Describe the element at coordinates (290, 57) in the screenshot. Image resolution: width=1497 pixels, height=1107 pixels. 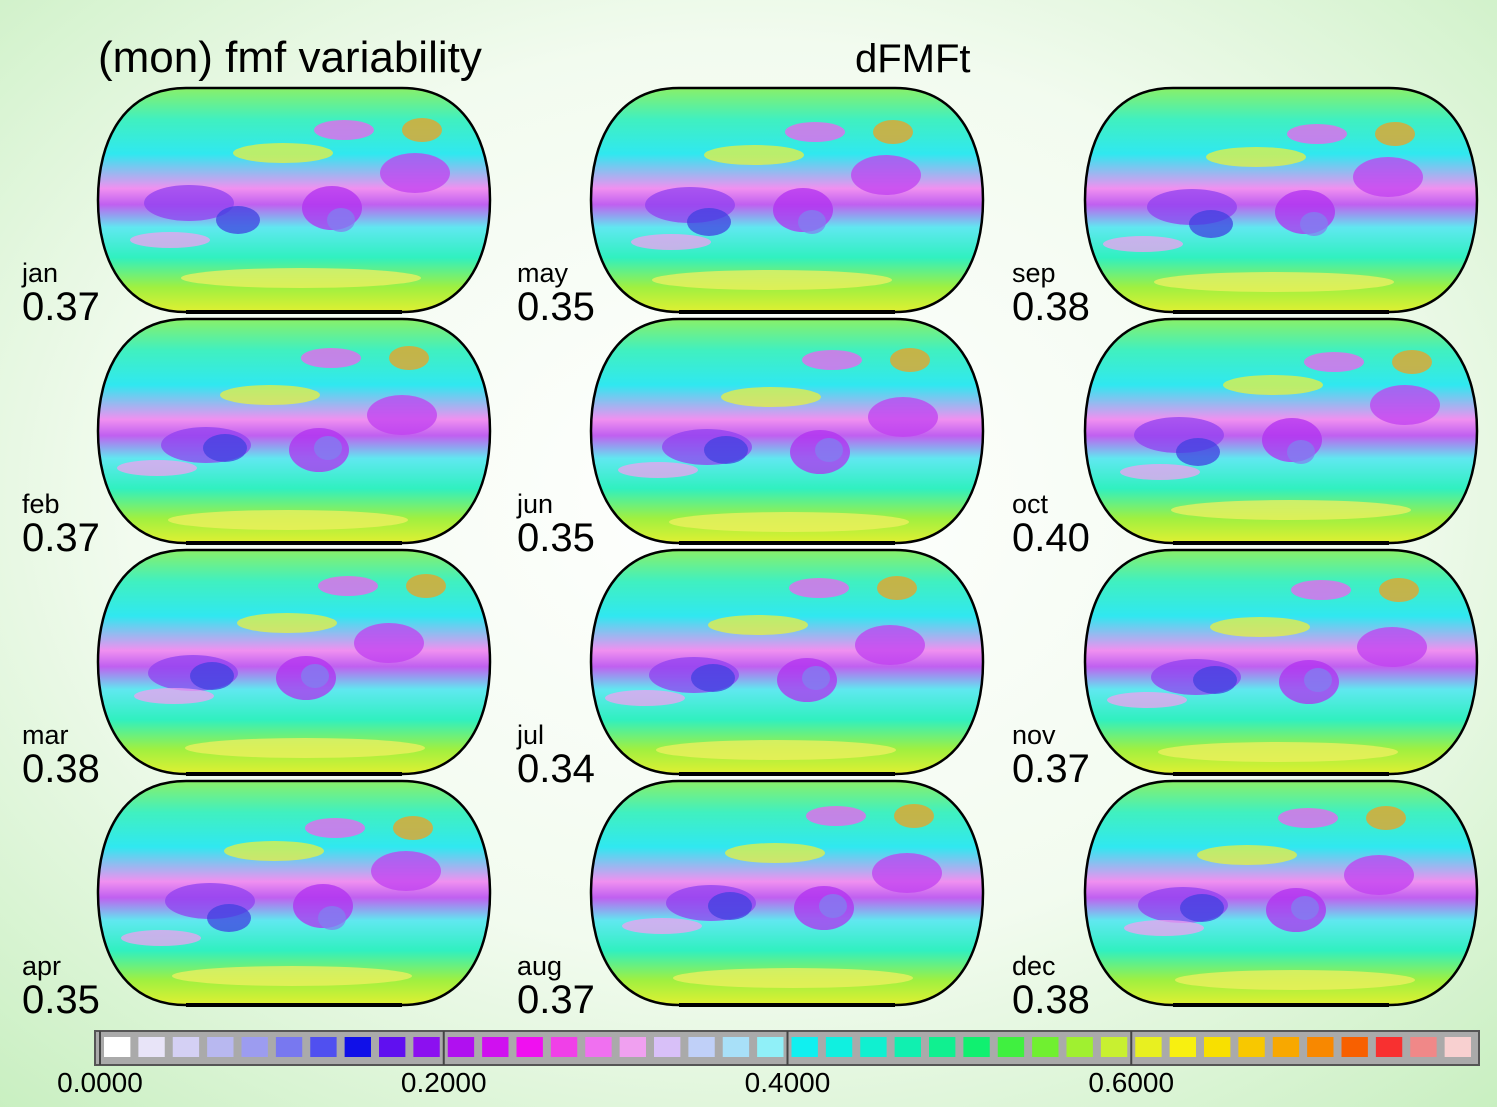
I see `title: (mon) fmf variability` at that location.